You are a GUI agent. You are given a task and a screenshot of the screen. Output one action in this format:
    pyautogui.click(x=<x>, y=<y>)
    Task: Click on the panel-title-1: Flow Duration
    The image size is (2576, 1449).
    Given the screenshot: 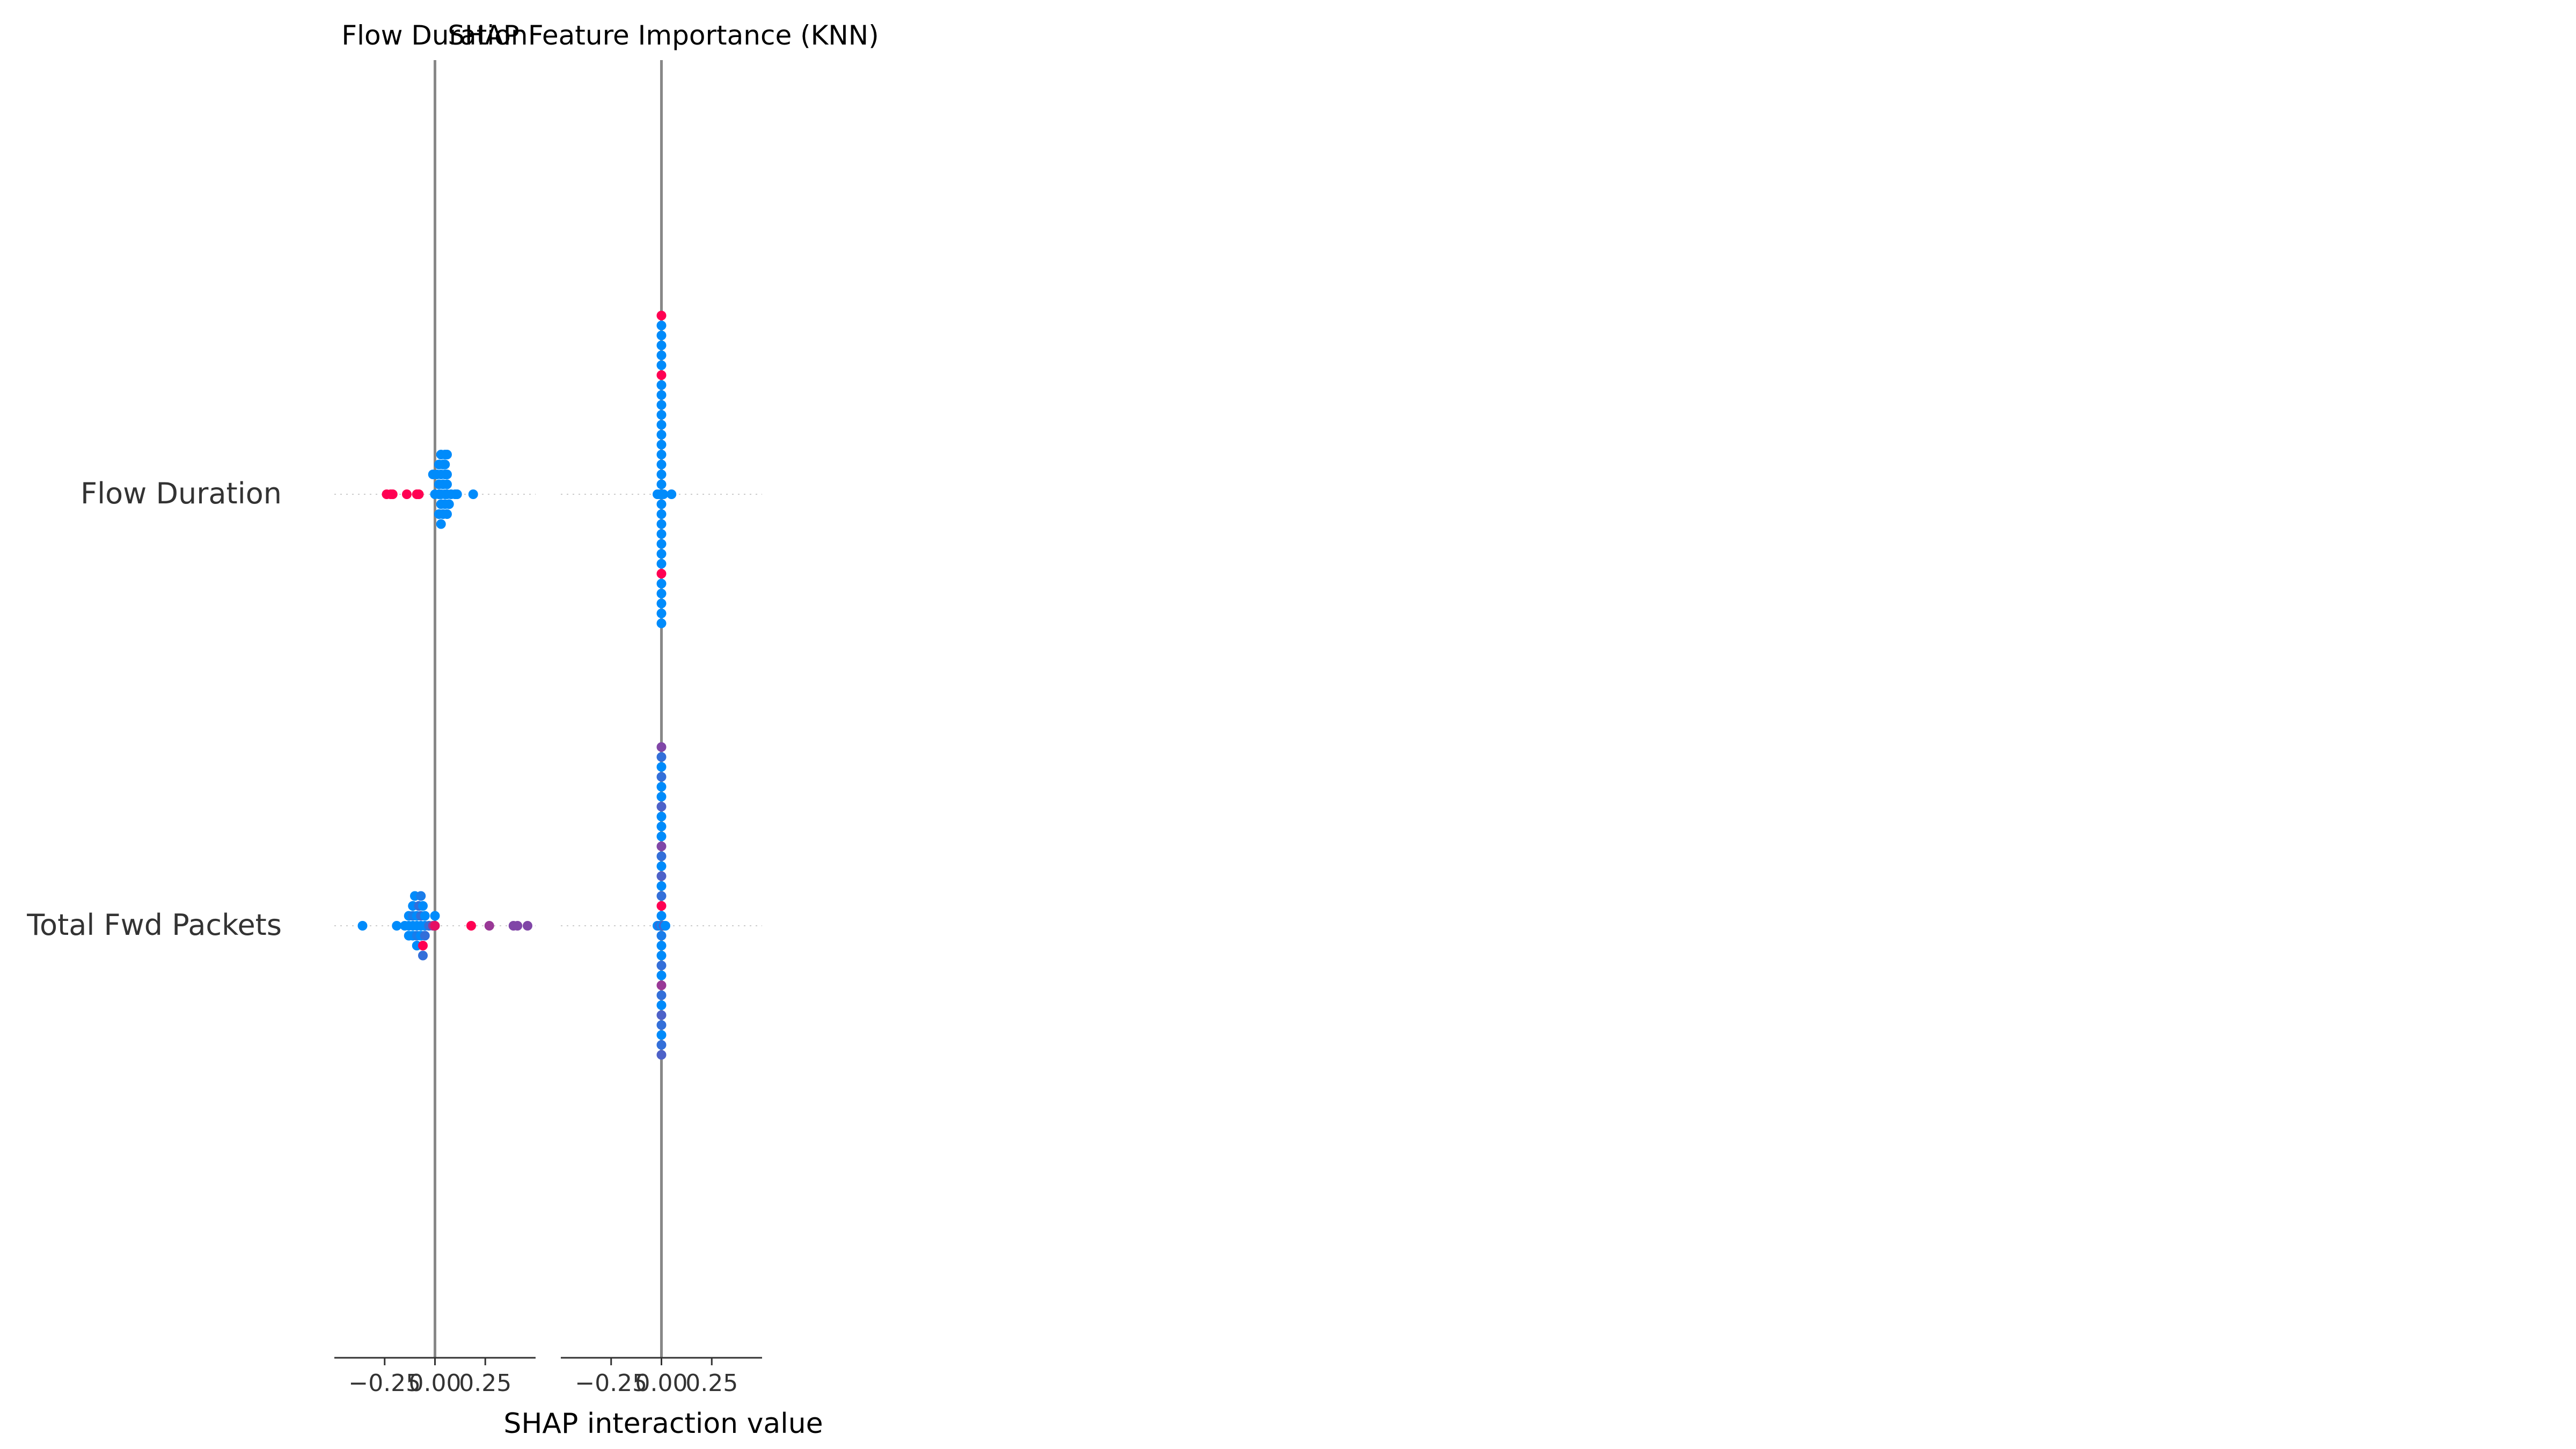 What is the action you would take?
    pyautogui.click(x=434, y=35)
    